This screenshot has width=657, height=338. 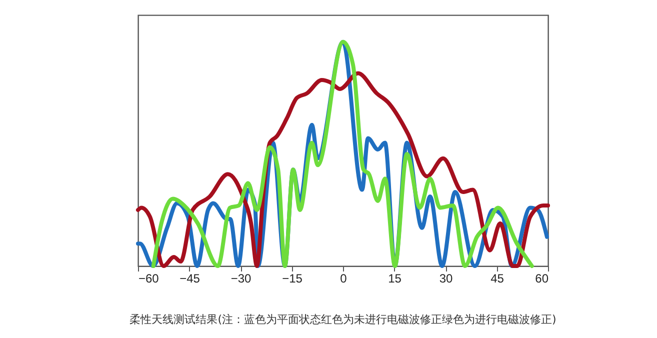 I want to click on x-tick-label: 60, so click(x=542, y=279).